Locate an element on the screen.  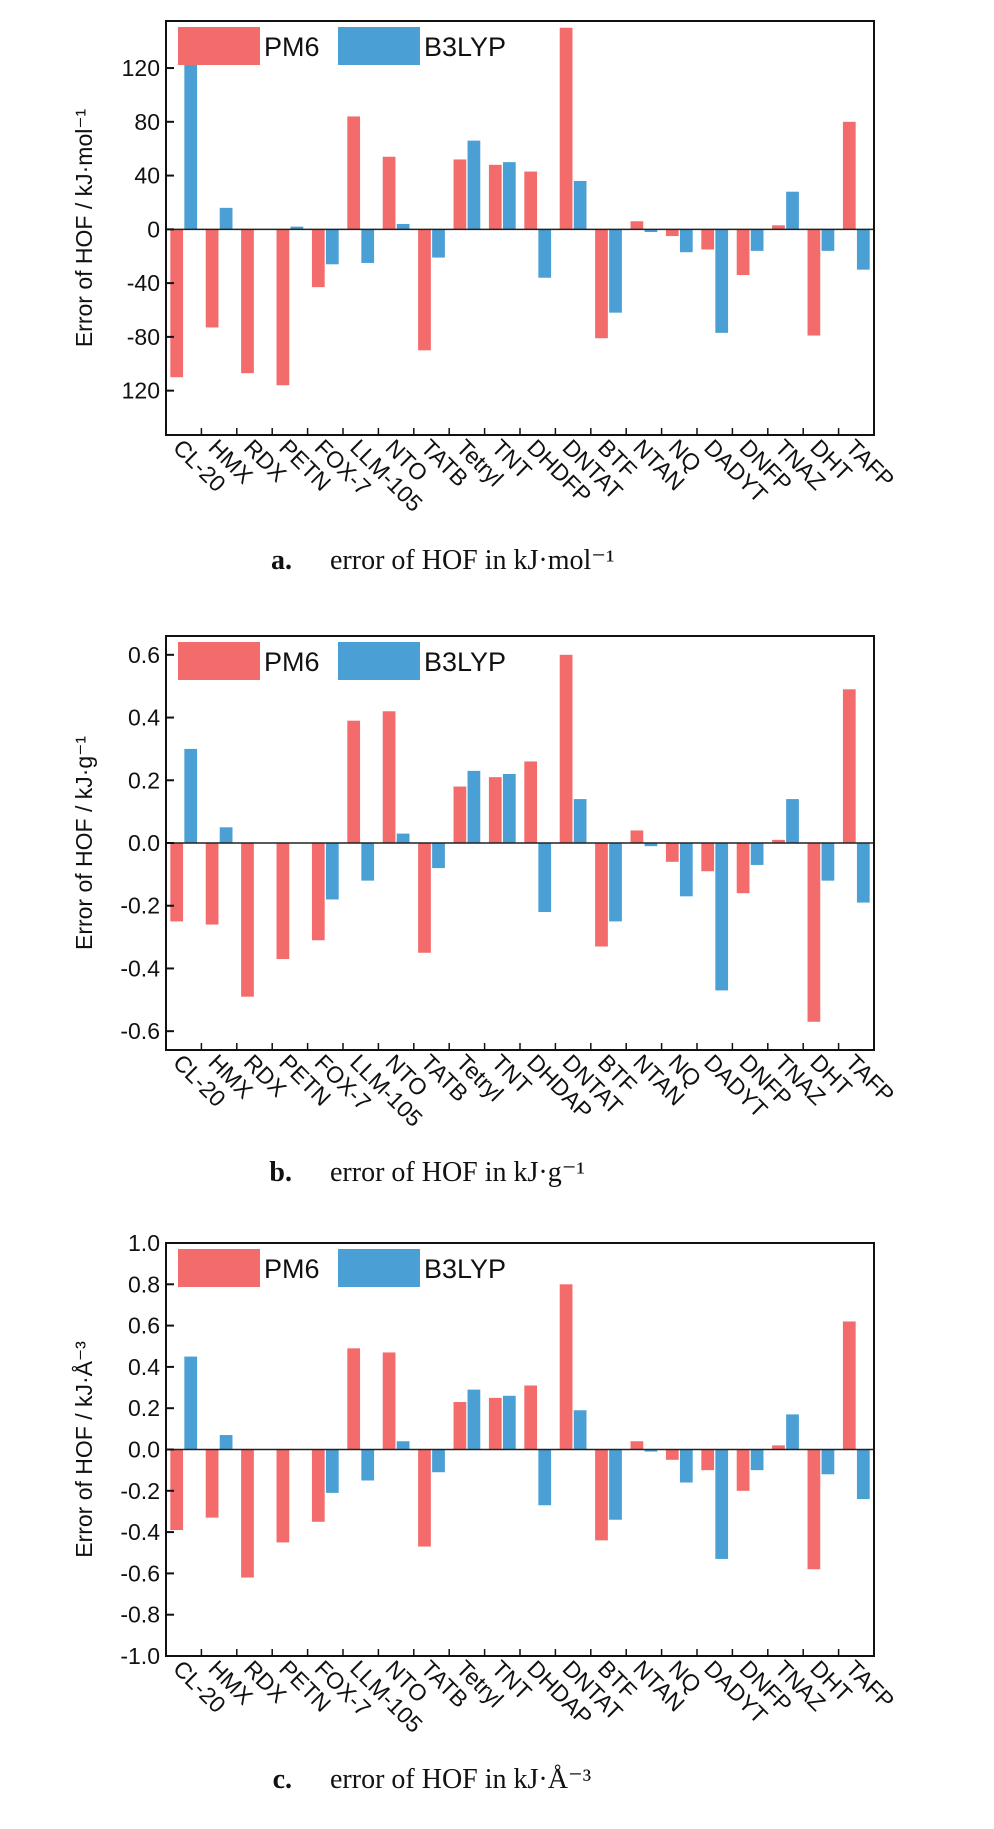
y-tick-label: 1.0 is located at coordinates (144, 1243).